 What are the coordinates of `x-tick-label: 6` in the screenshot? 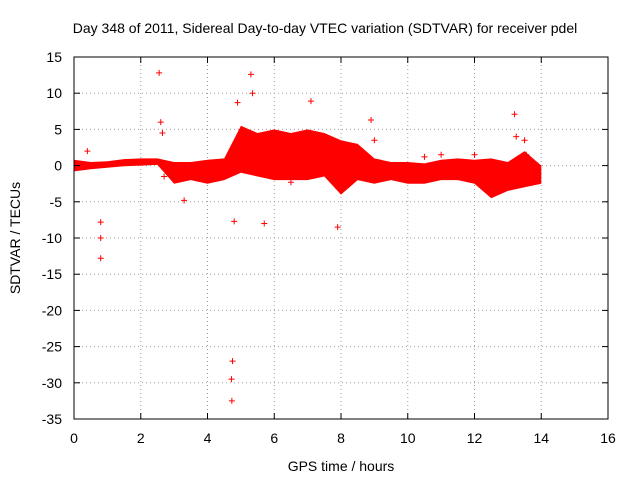 It's located at (274, 438).